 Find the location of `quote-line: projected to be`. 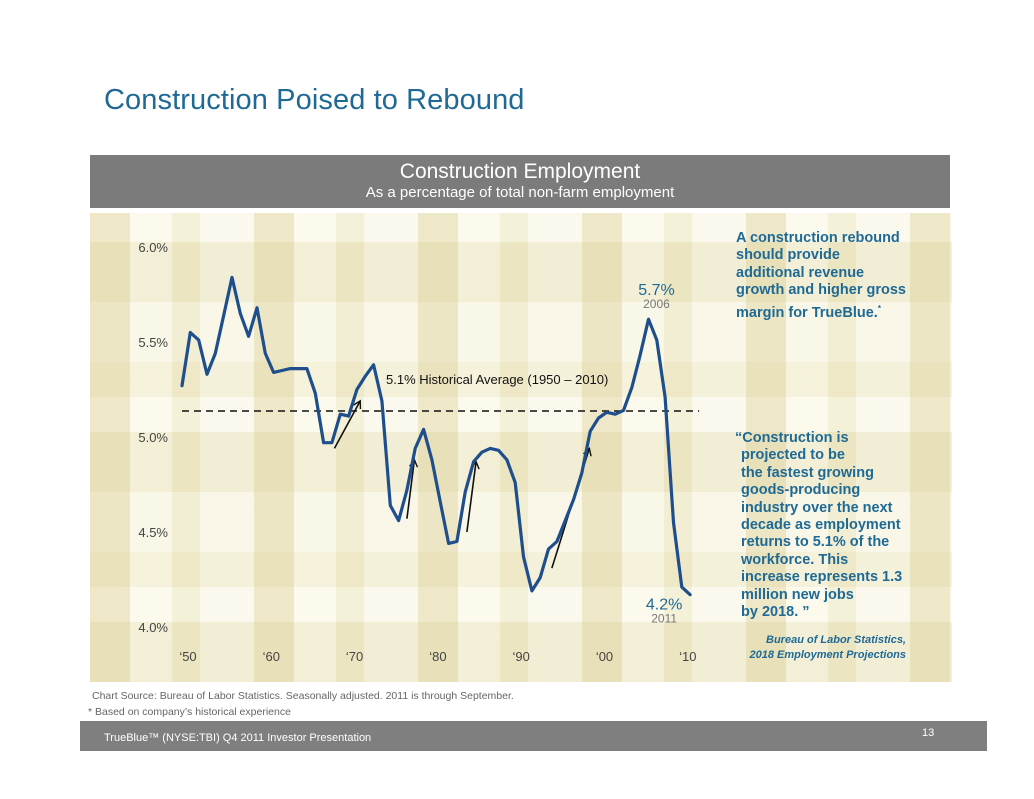

quote-line: projected to be is located at coordinates (793, 455).